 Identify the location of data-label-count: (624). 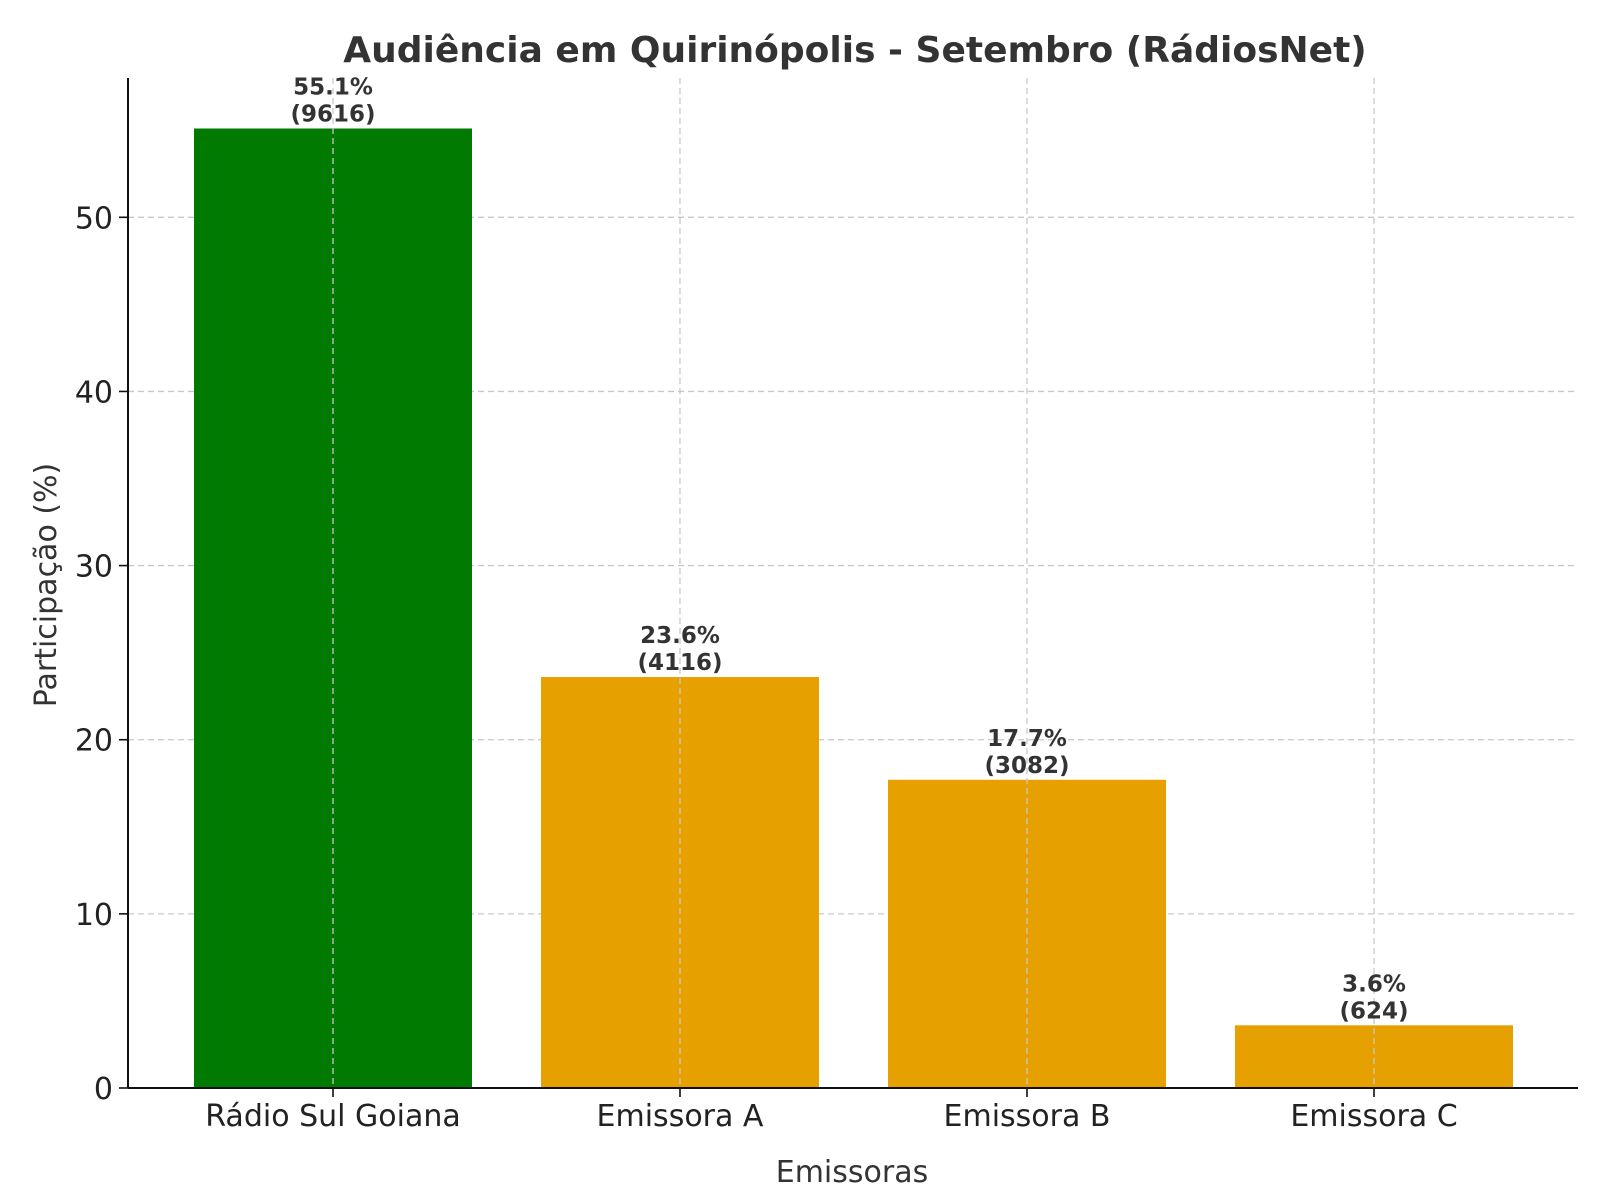
(1373, 1011).